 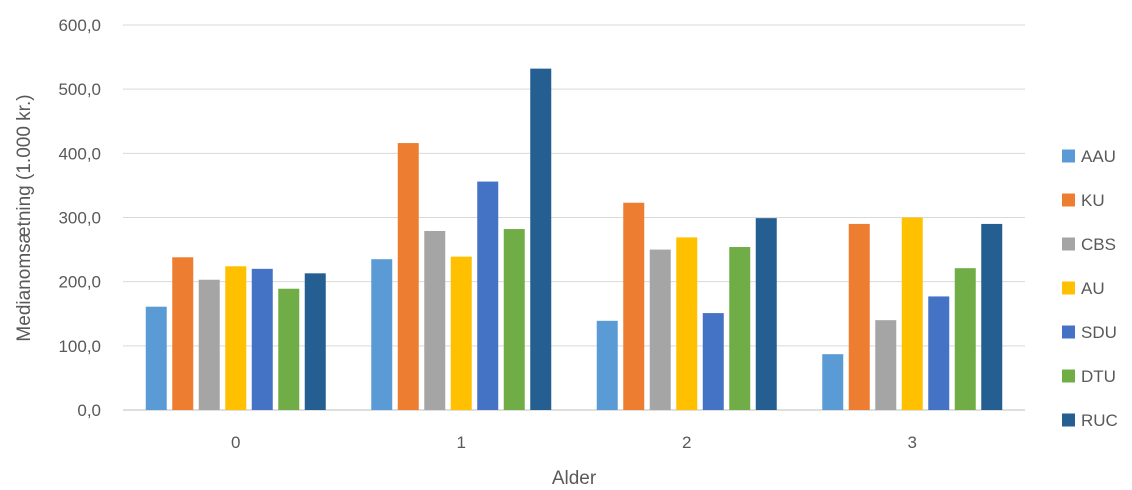 I want to click on legend-label: CBS, so click(x=1098, y=244).